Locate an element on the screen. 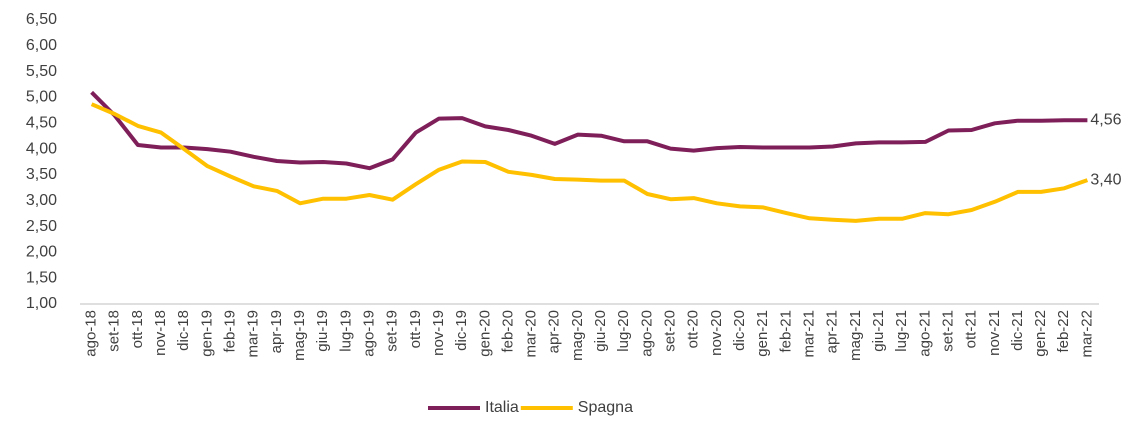 This screenshot has width=1133, height=421. x-tick-label: giu-21 is located at coordinates (878, 331).